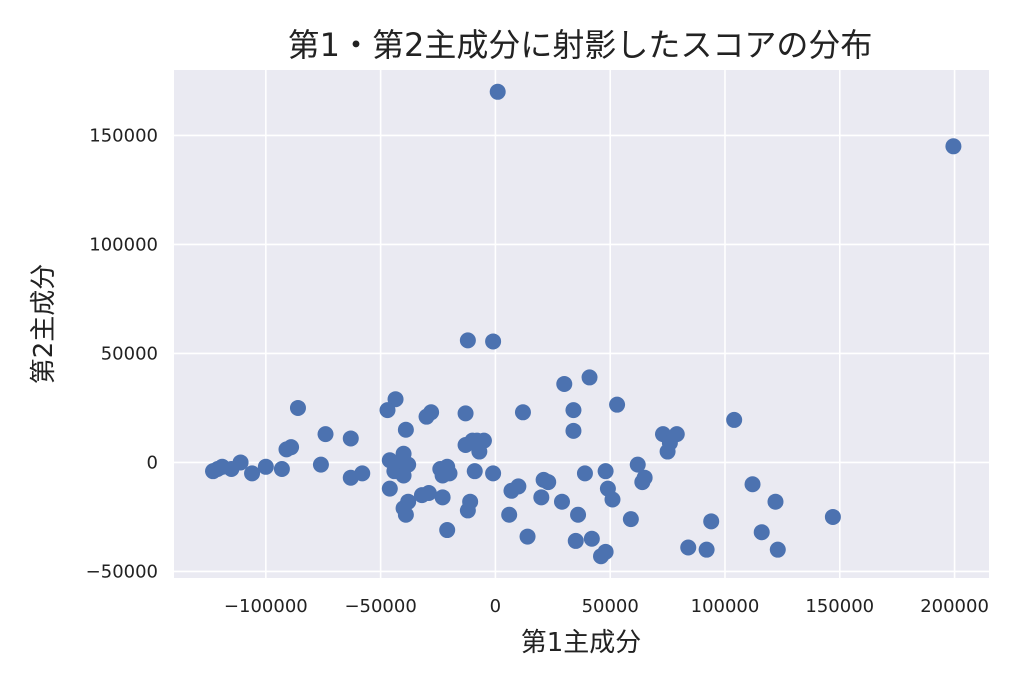 The height and width of the screenshot is (683, 1024). What do you see at coordinates (725, 606) in the screenshot?
I see `x-tick-label: 100000` at bounding box center [725, 606].